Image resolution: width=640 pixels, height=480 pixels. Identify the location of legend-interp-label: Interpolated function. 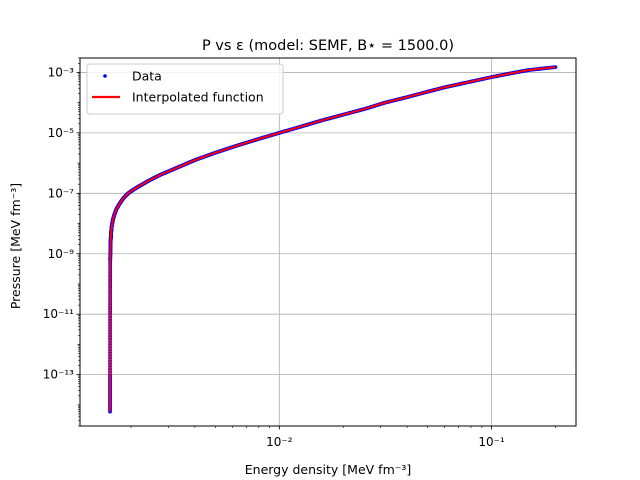
(198, 97).